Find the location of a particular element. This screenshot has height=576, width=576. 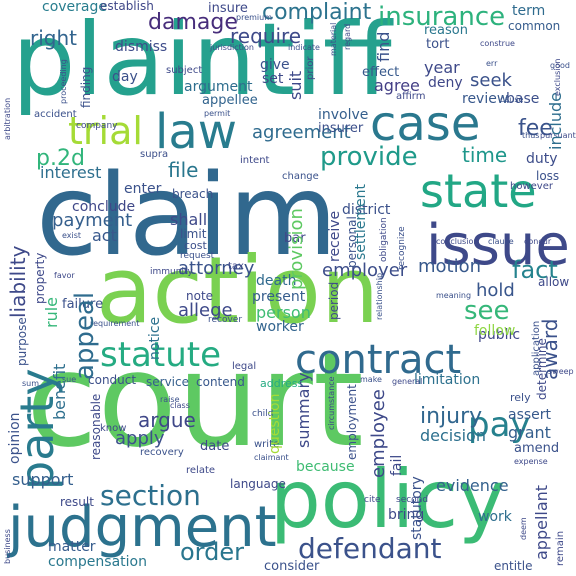

word-provision: provision is located at coordinates (296, 249).